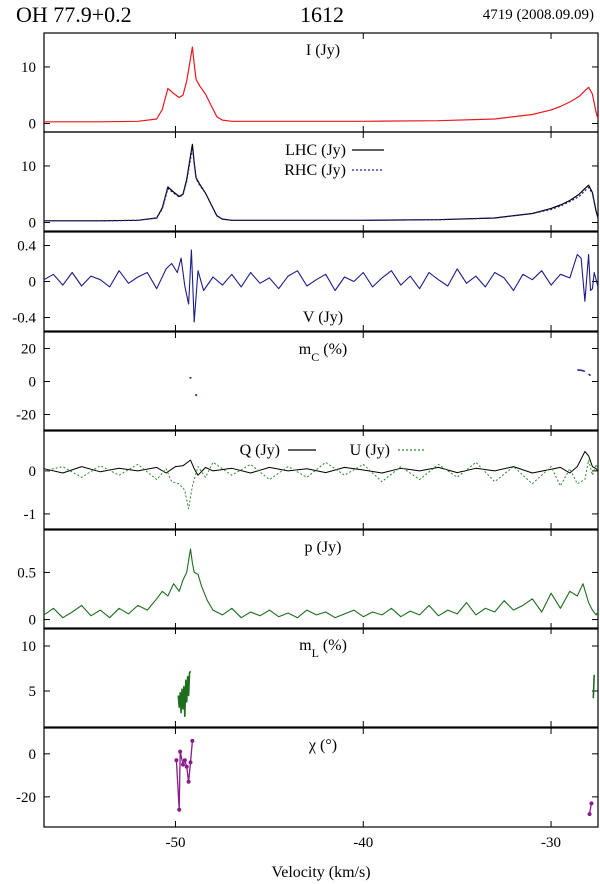 The width and height of the screenshot is (600, 884). What do you see at coordinates (307, 381) in the screenshot?
I see `panel-mC: -20 0 20 mC (%)` at bounding box center [307, 381].